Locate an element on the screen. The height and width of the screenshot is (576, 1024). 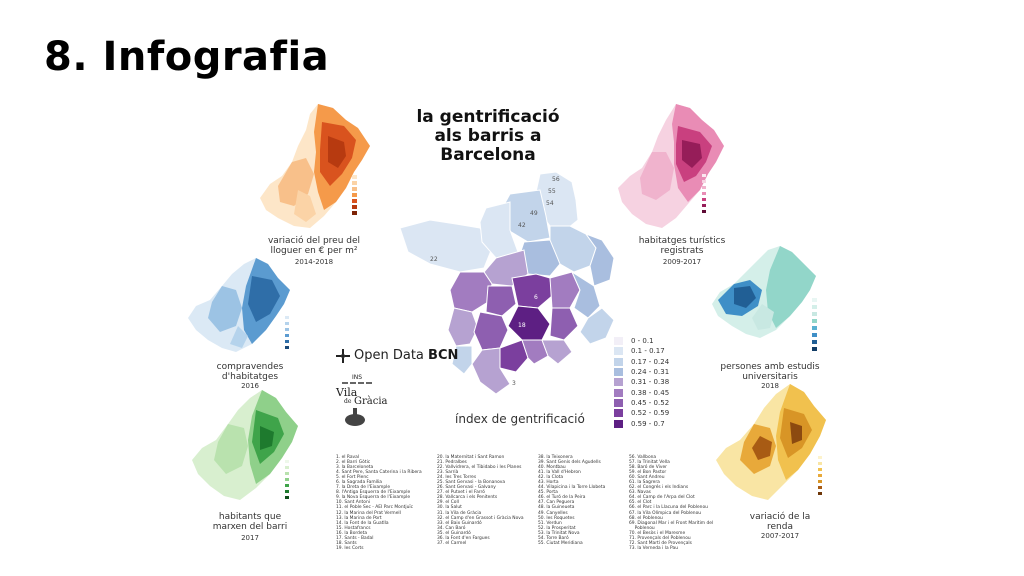
gentrification-index-map is located at coordinates (507, 283).